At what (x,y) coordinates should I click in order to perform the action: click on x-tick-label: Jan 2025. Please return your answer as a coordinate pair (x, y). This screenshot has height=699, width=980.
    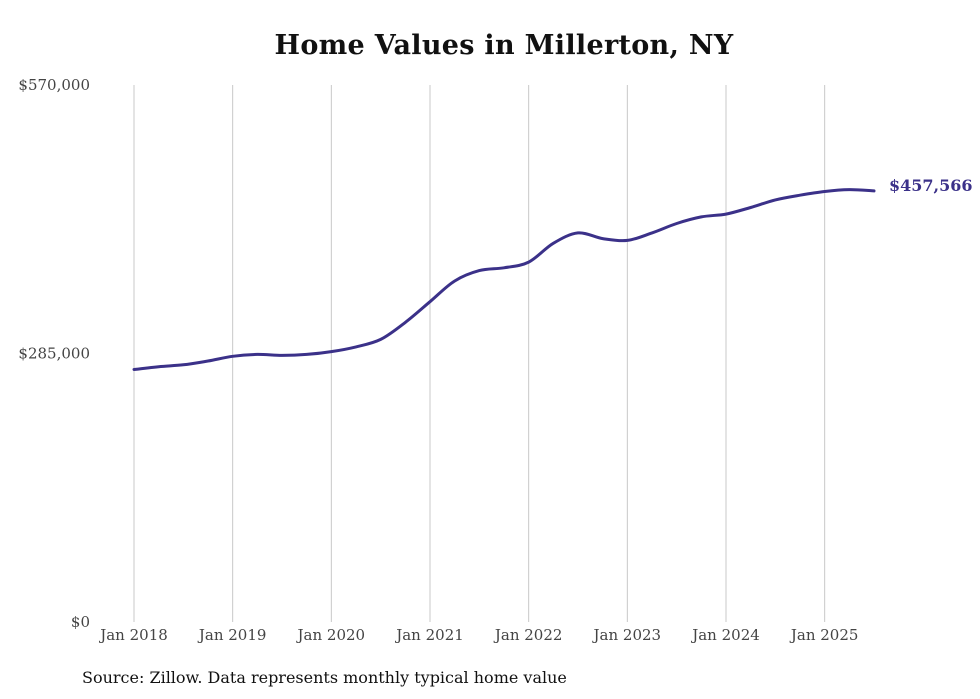
    Looking at the image, I should click on (824, 635).